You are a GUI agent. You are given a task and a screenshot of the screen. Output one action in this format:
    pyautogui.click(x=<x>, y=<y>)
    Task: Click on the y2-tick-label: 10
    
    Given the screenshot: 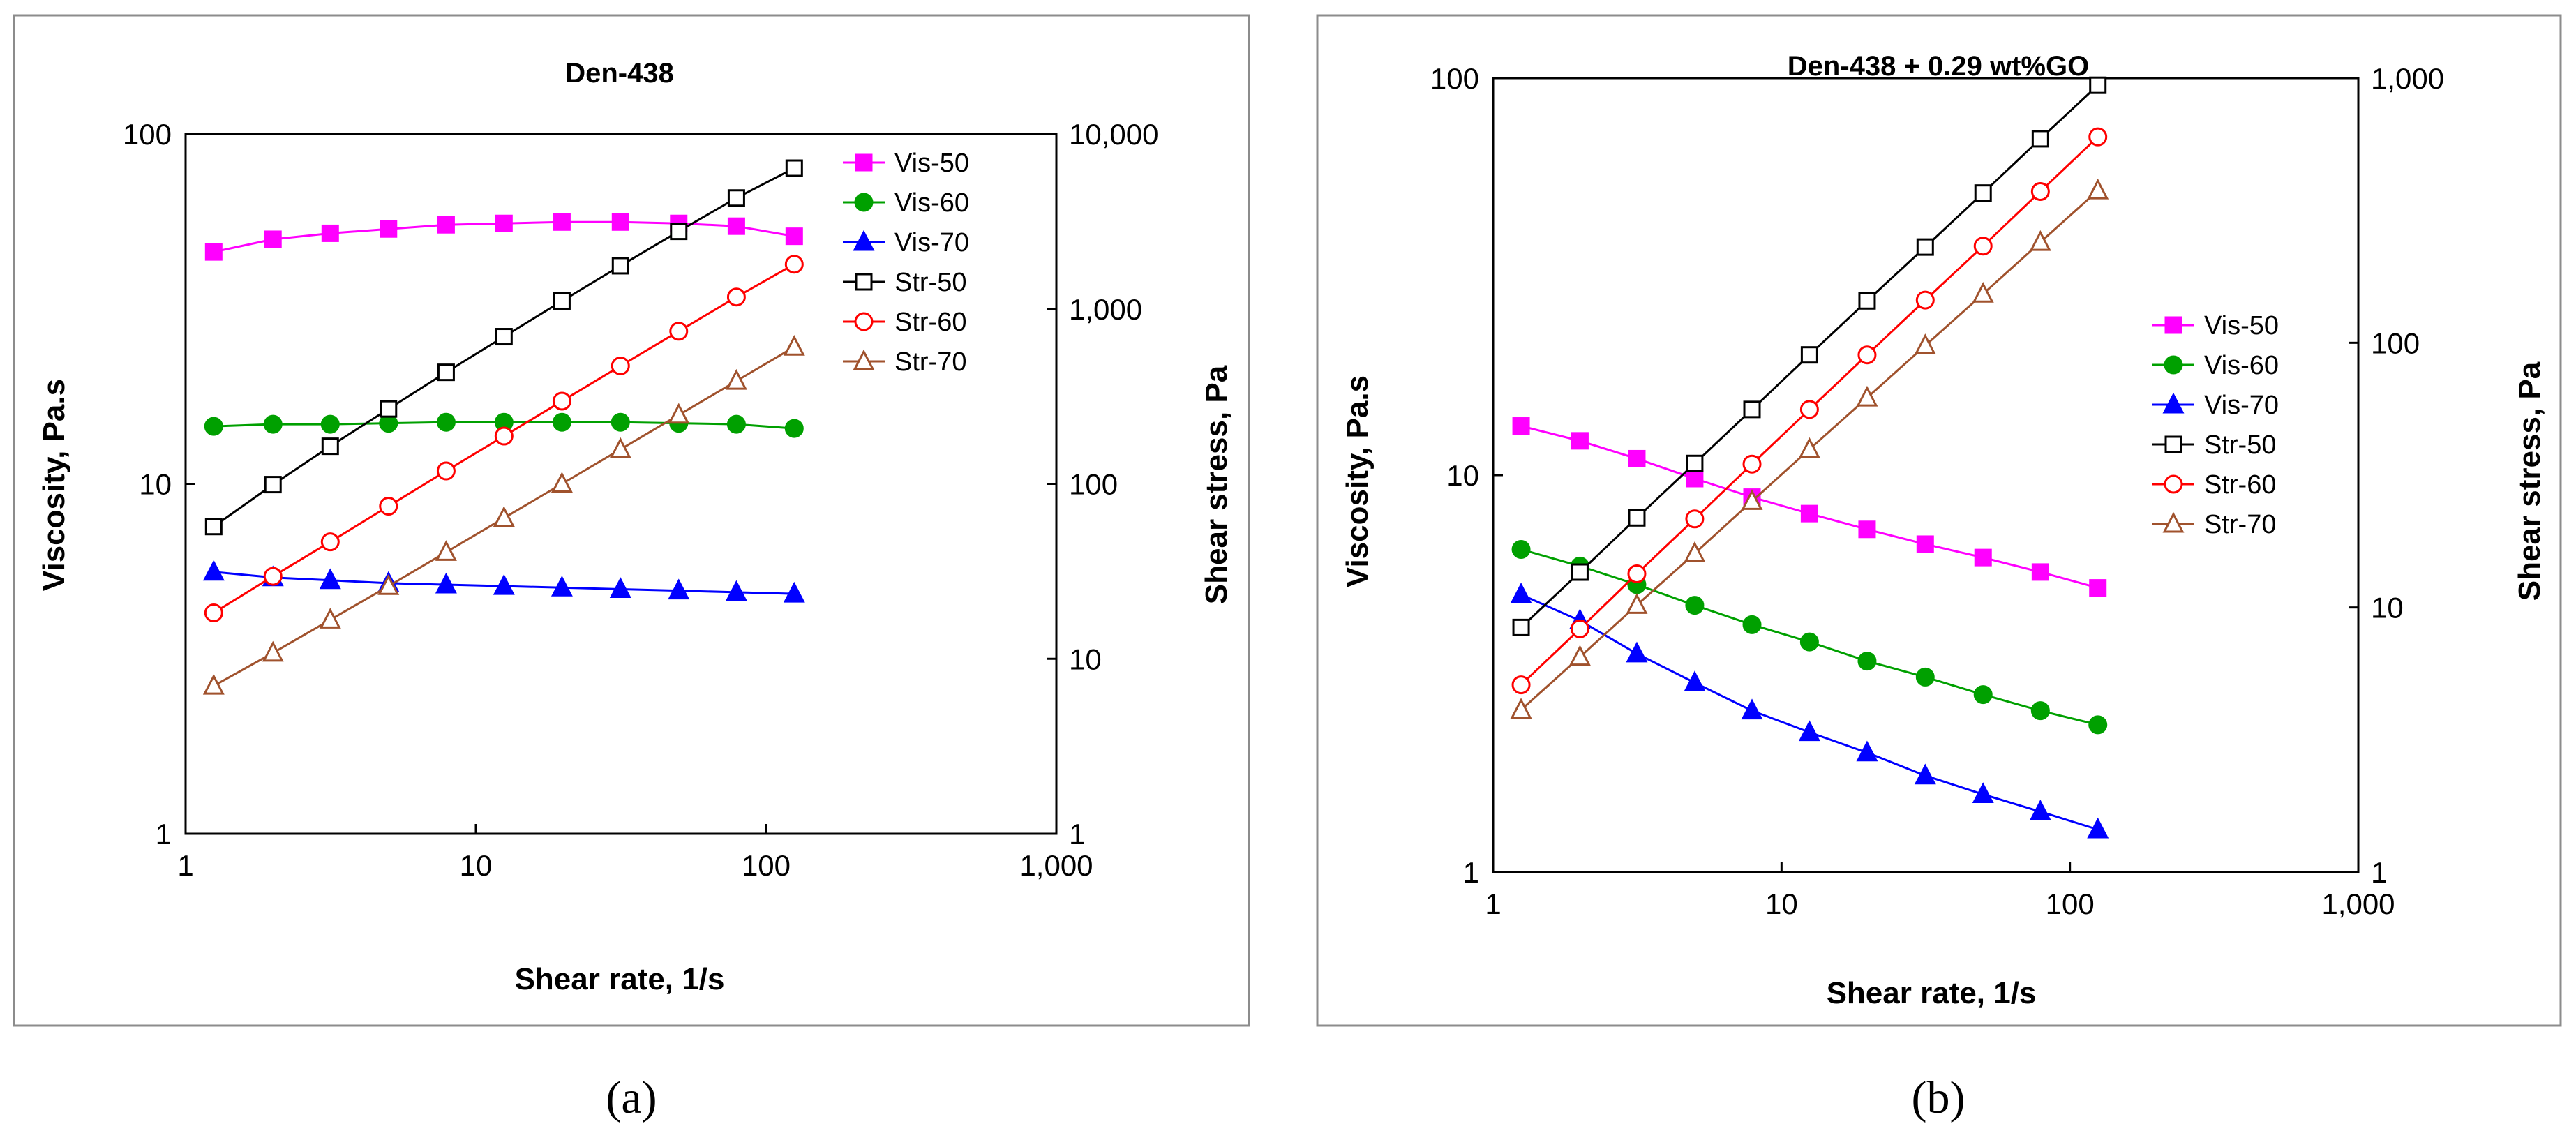 What is the action you would take?
    pyautogui.click(x=2387, y=608)
    